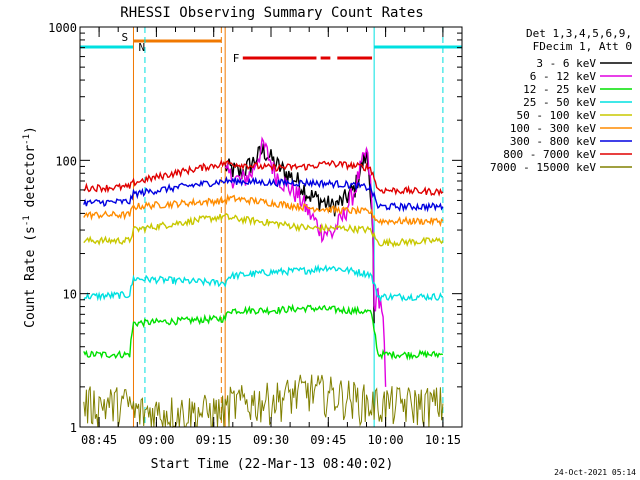  What do you see at coordinates (99, 440) in the screenshot?
I see `x-tick-label: 08:45` at bounding box center [99, 440].